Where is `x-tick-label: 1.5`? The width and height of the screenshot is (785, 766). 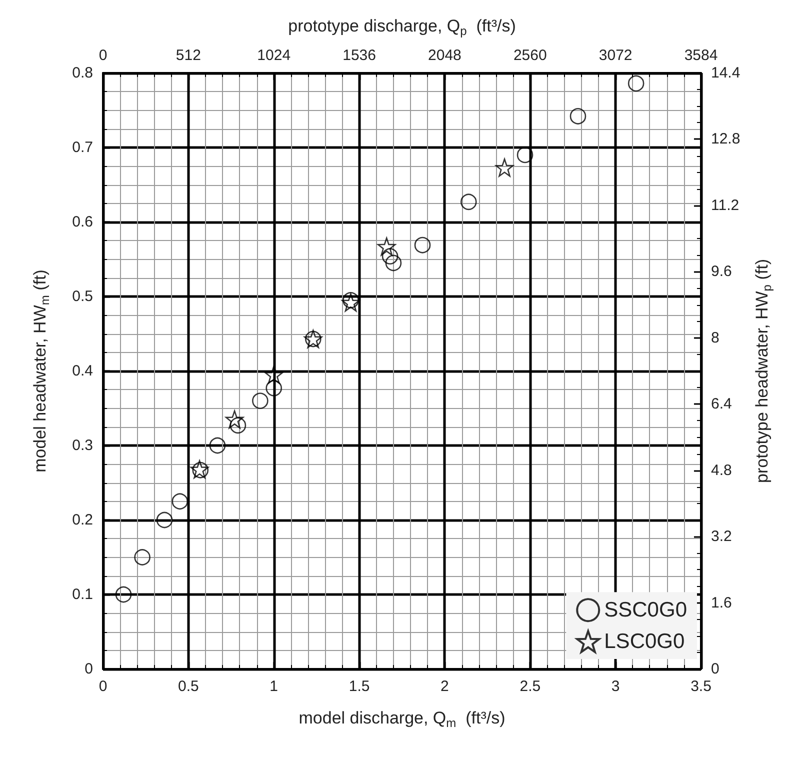 x-tick-label: 1.5 is located at coordinates (359, 686).